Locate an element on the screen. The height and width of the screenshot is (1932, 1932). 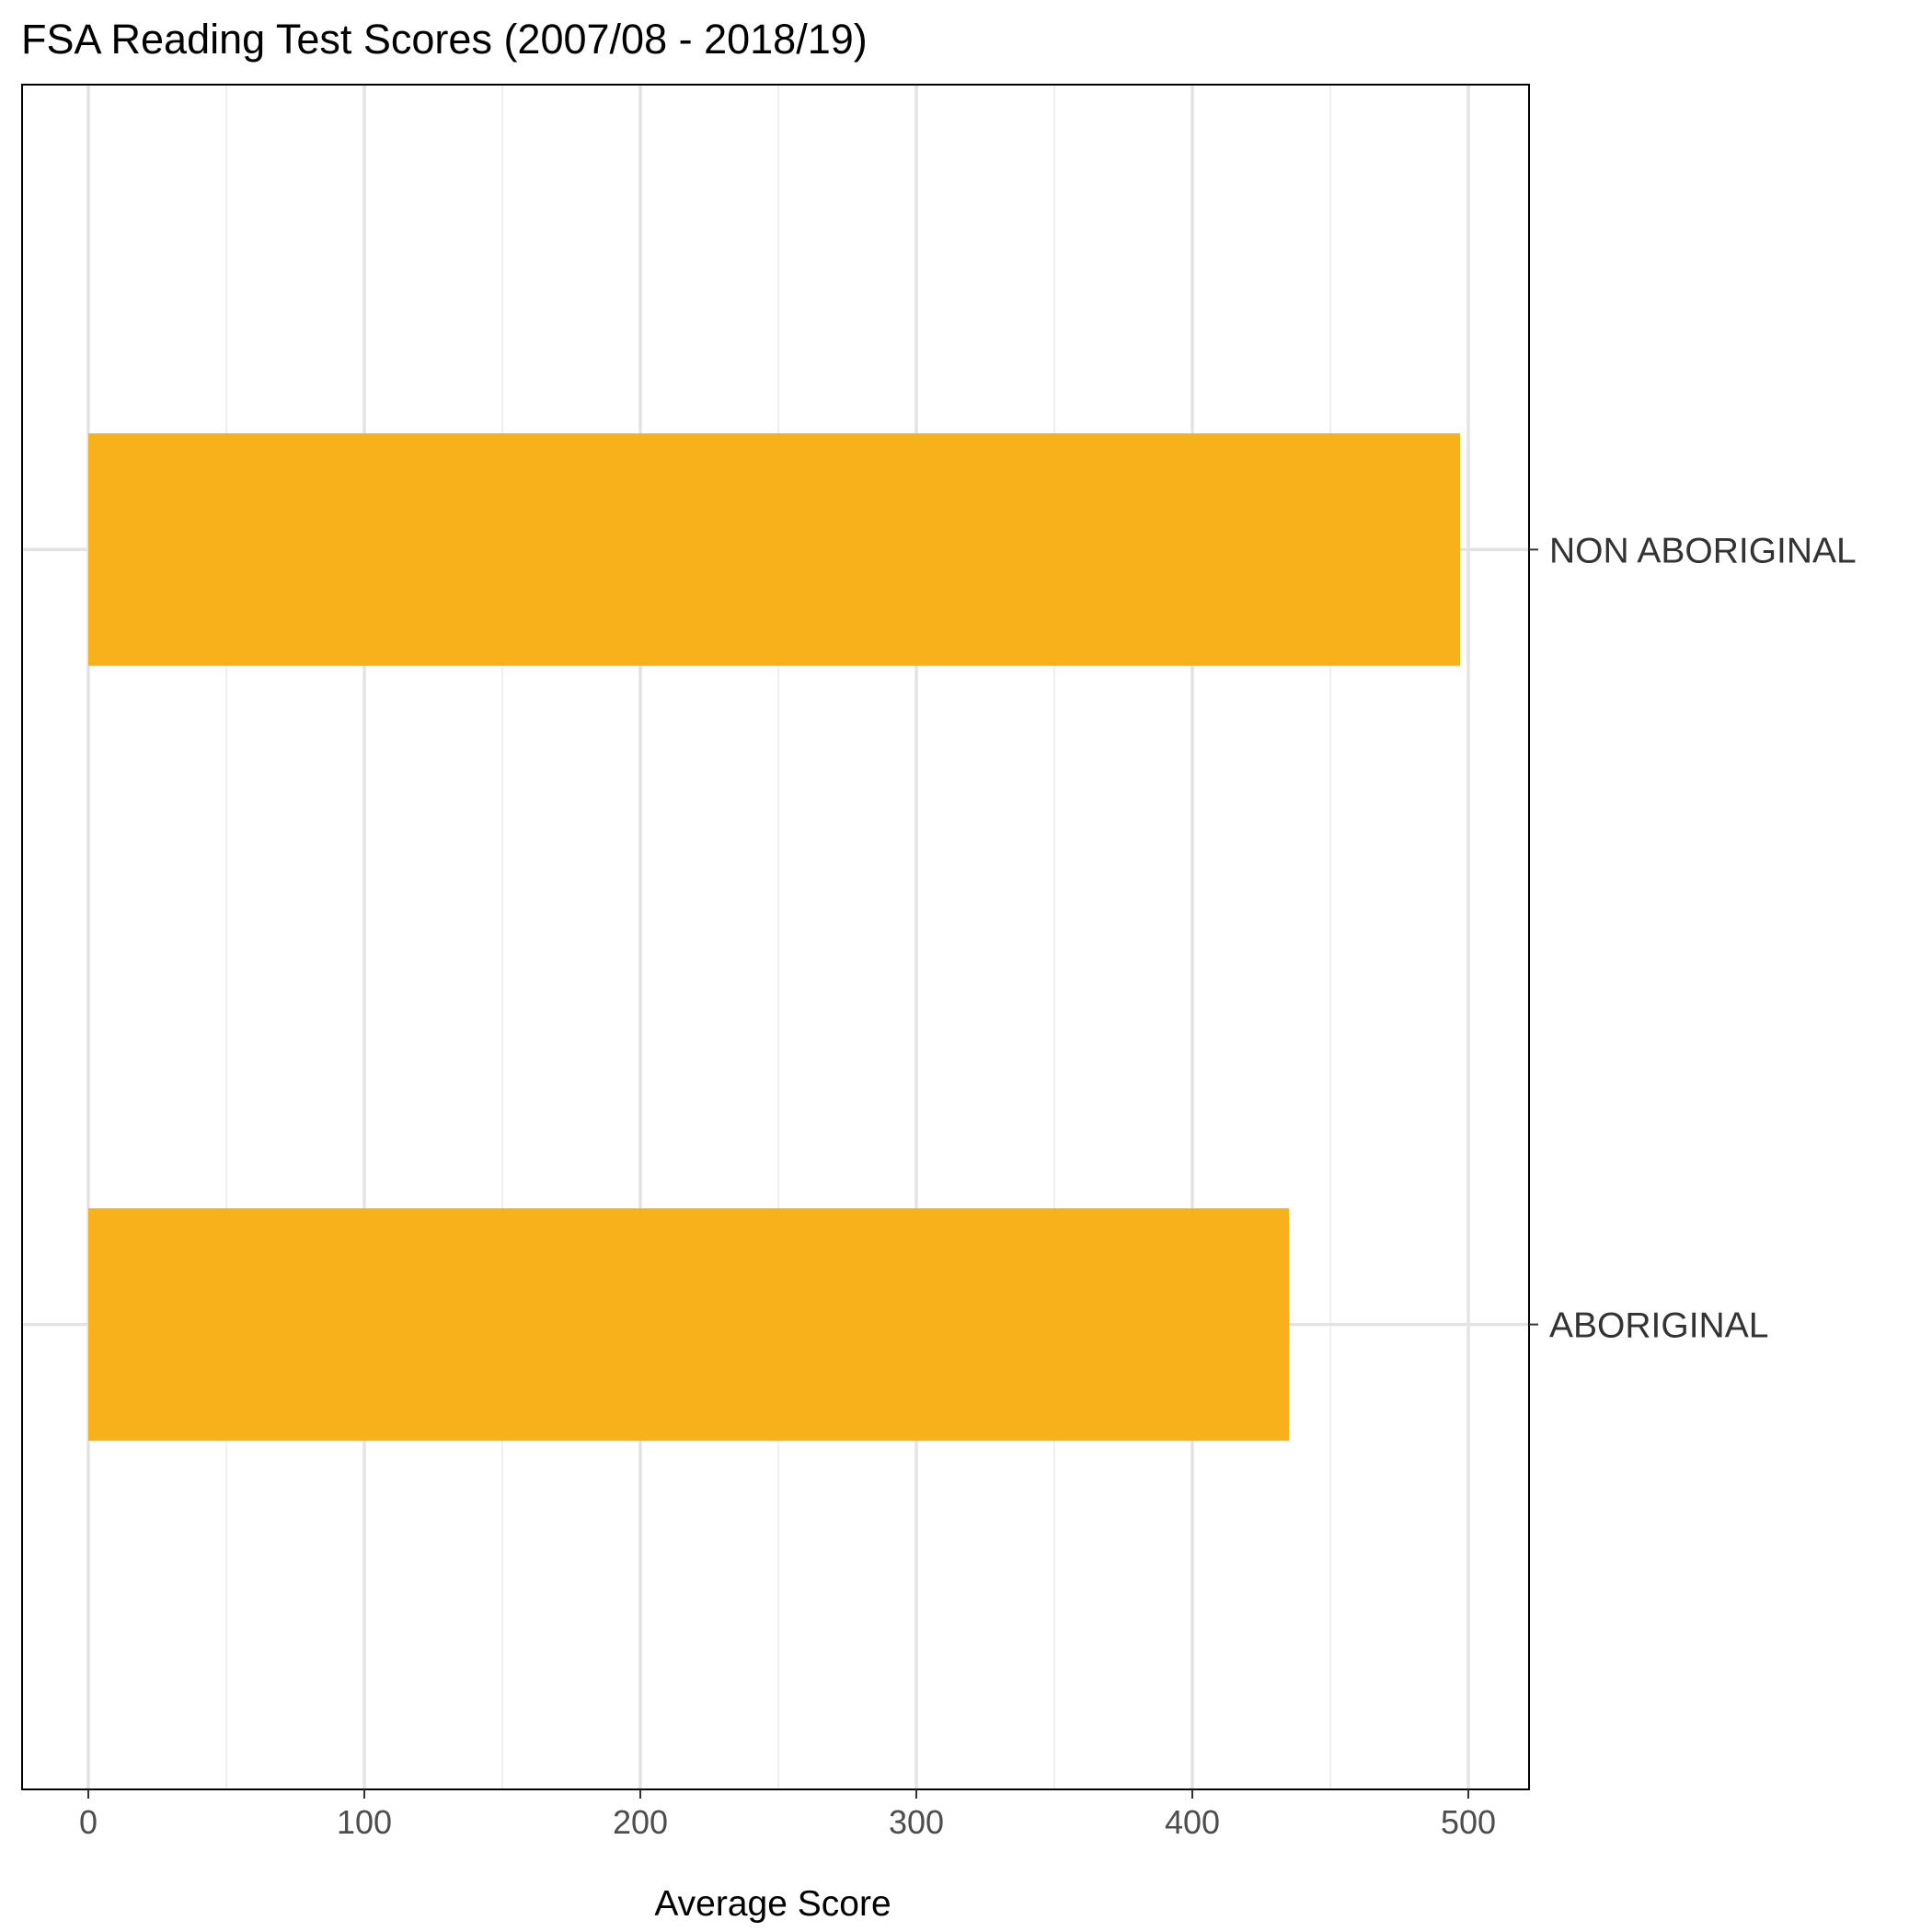
category-label-aboriginal: ABORIGINAL is located at coordinates (1658, 1326).